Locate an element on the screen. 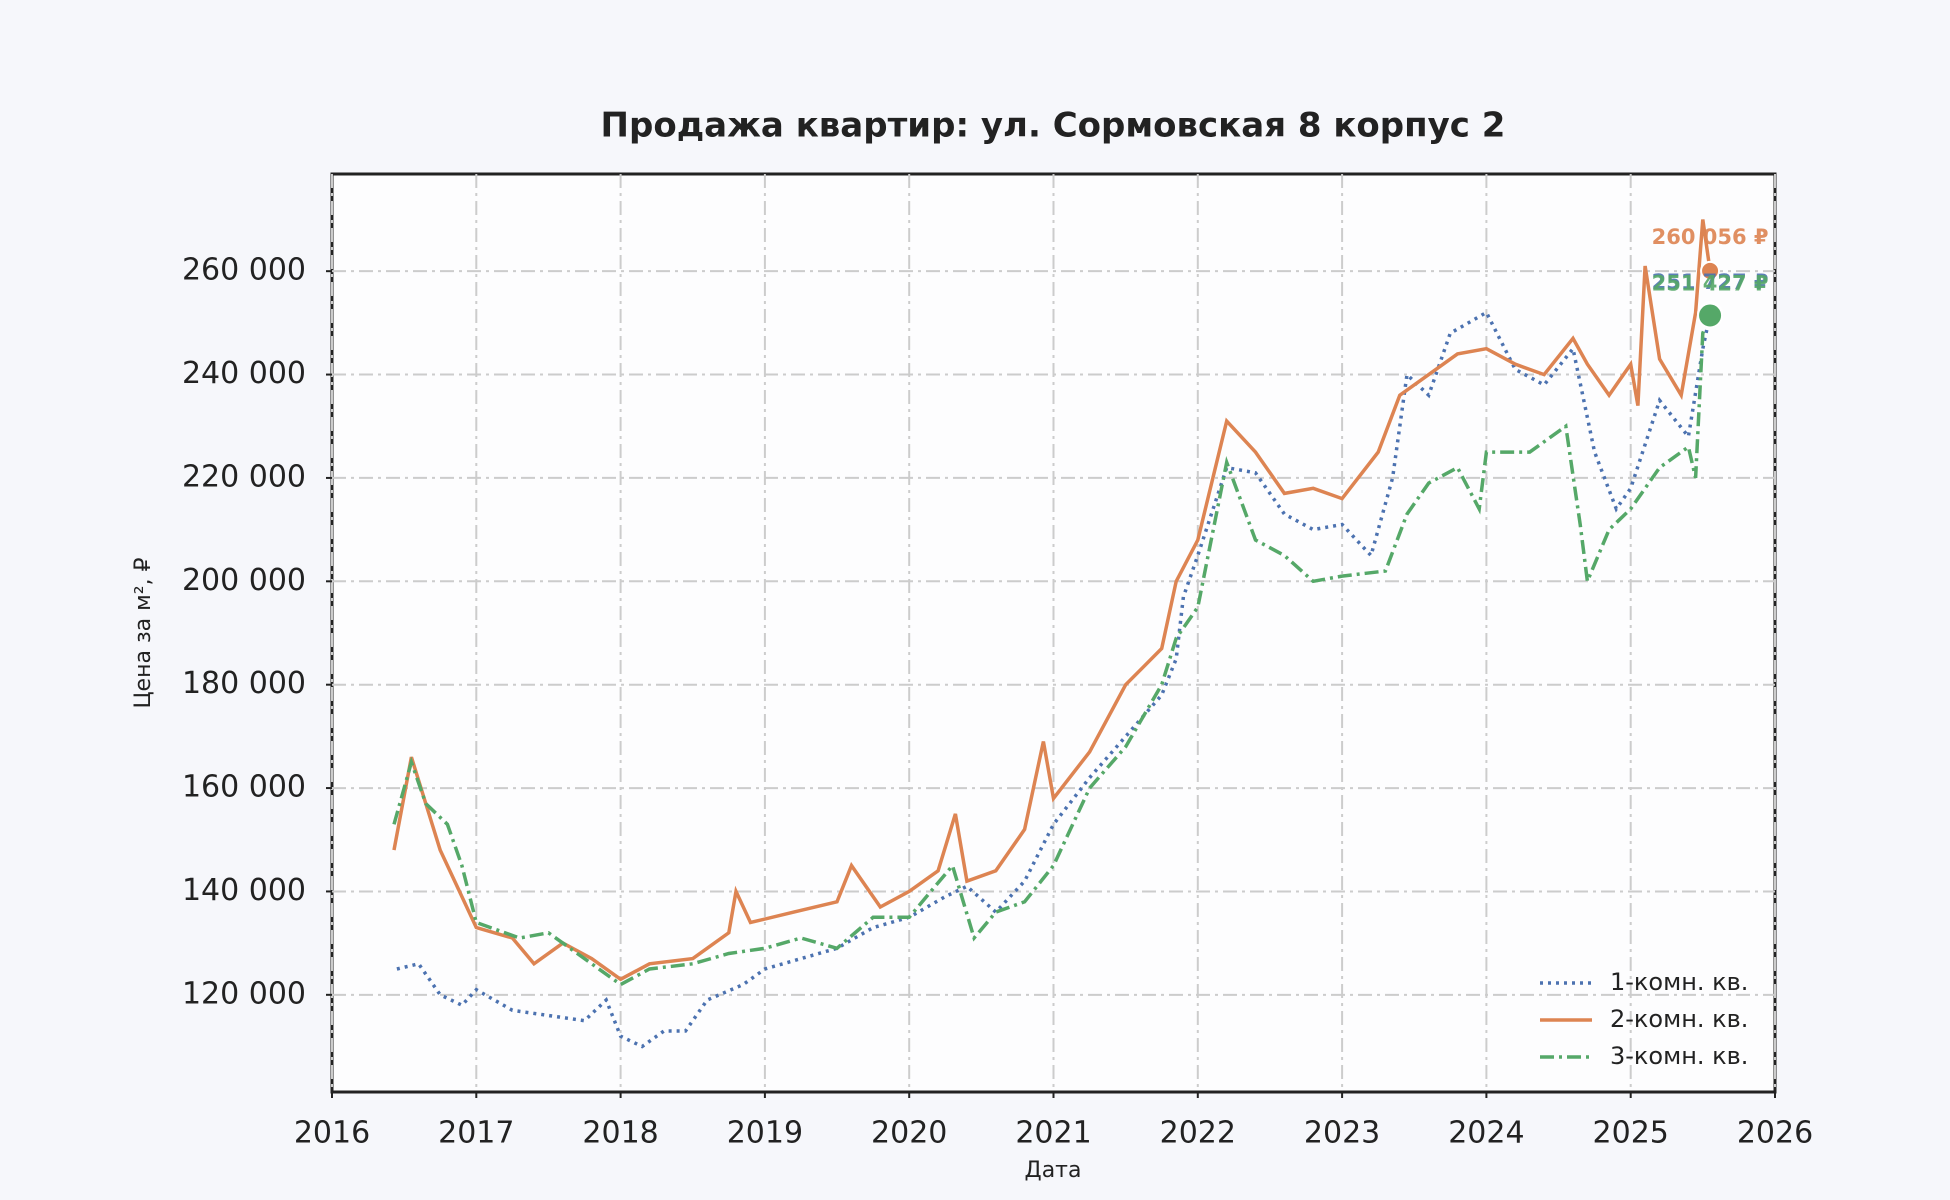 Image resolution: width=1950 pixels, height=1200 pixels. y-tick-label: 140 000 is located at coordinates (244, 890).